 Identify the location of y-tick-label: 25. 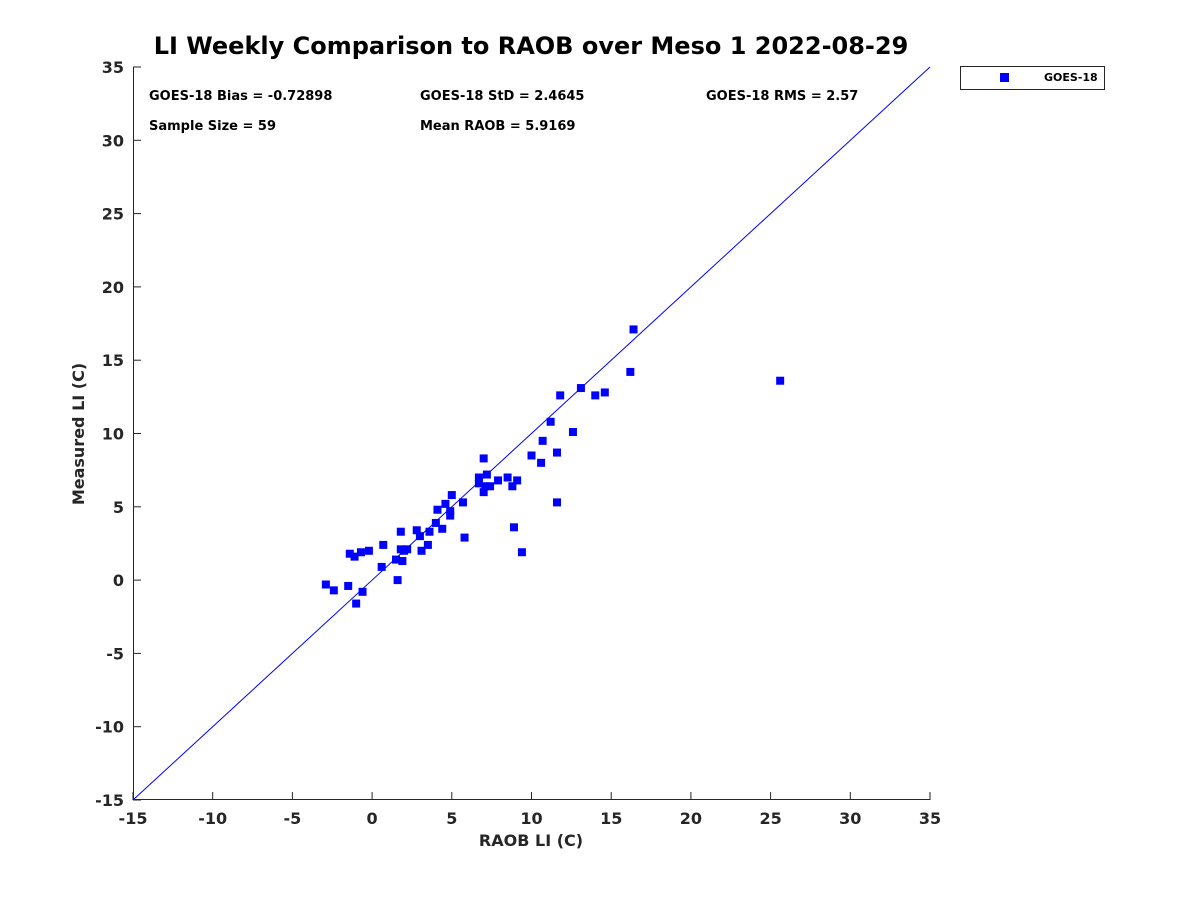
(113, 214).